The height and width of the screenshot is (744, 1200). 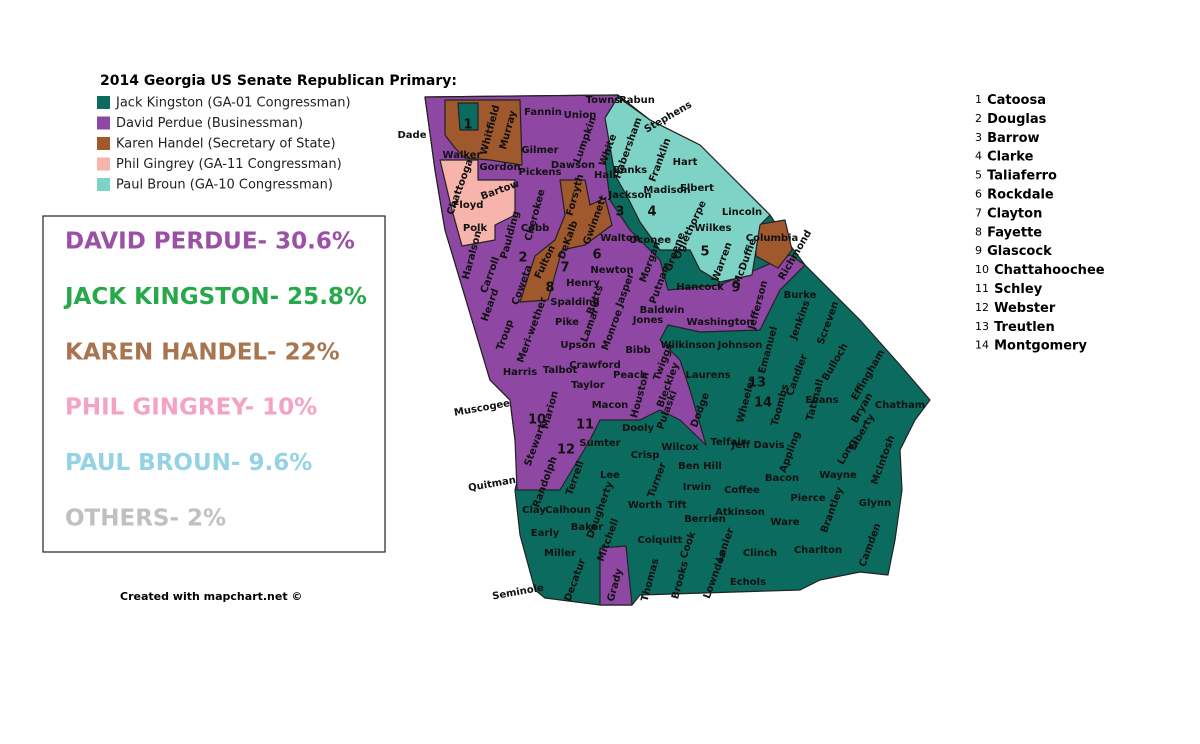 I want to click on county-label: Floyd, so click(x=468, y=205).